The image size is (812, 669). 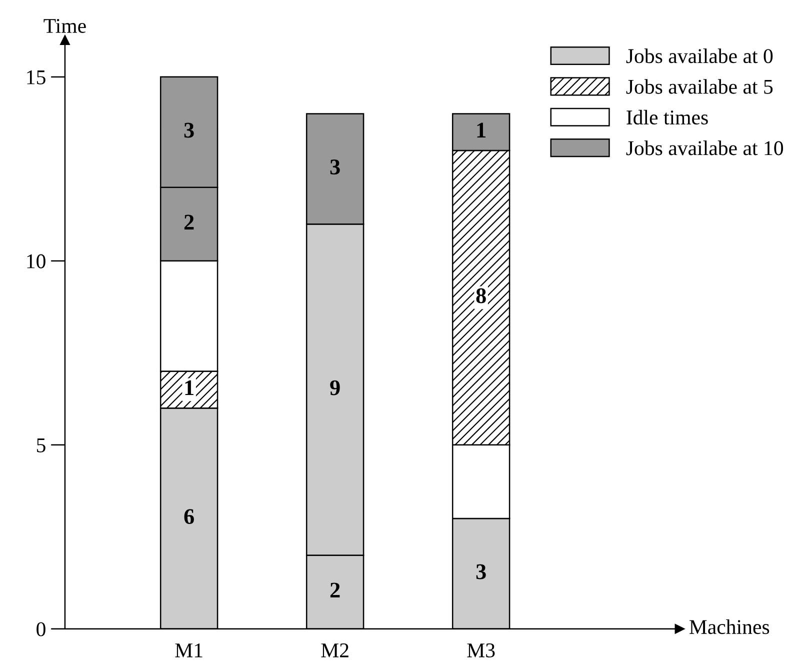 What do you see at coordinates (41, 629) in the screenshot?
I see `y-tick-label: 0` at bounding box center [41, 629].